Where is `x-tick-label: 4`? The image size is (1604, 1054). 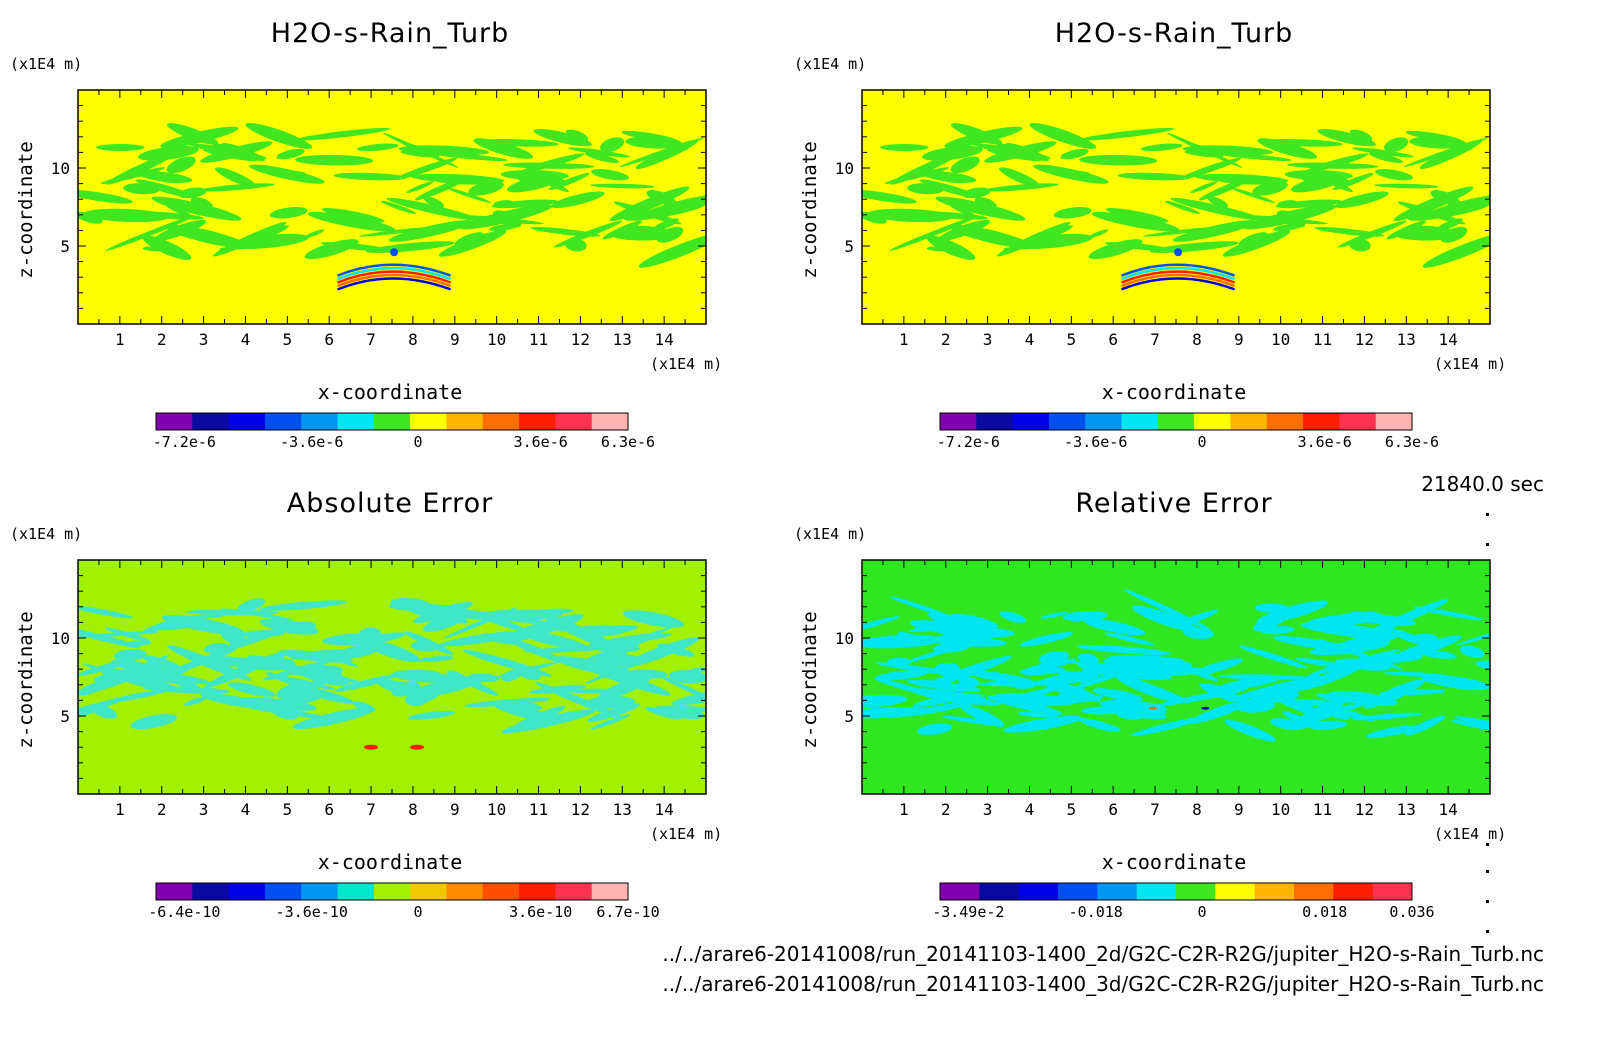 x-tick-label: 4 is located at coordinates (1030, 339).